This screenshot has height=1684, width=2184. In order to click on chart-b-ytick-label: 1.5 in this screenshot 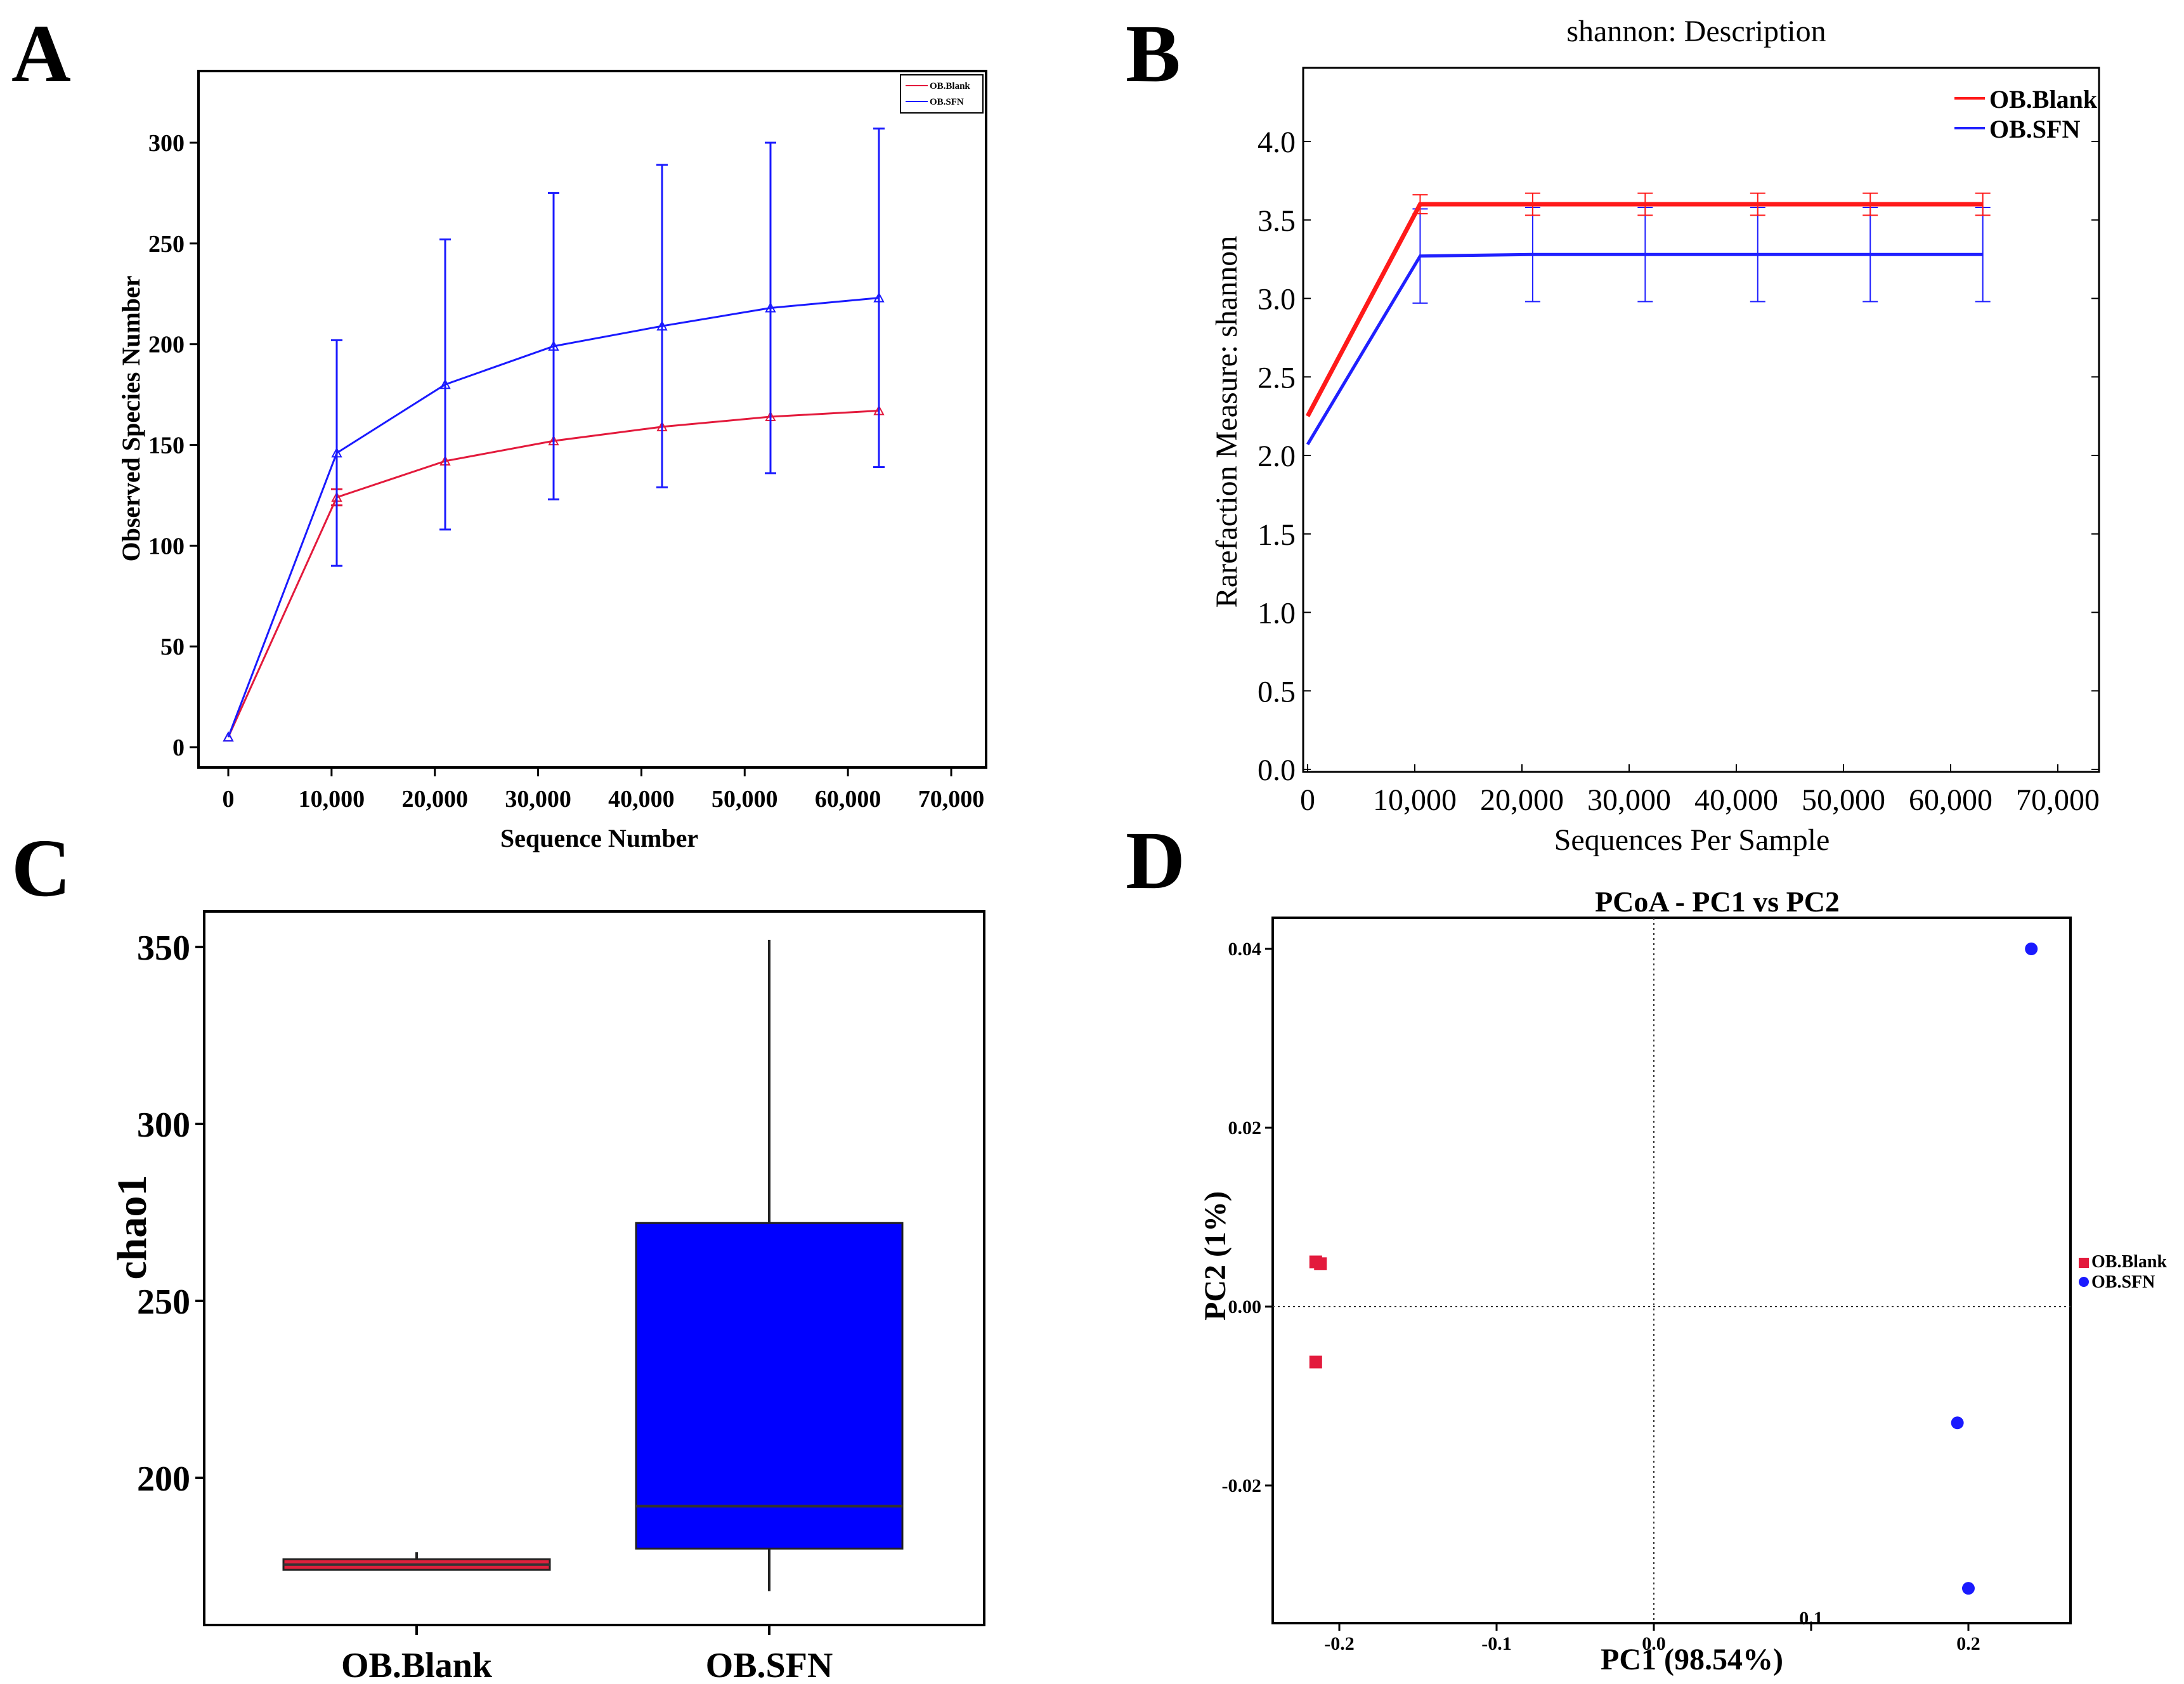, I will do `click(1277, 535)`.